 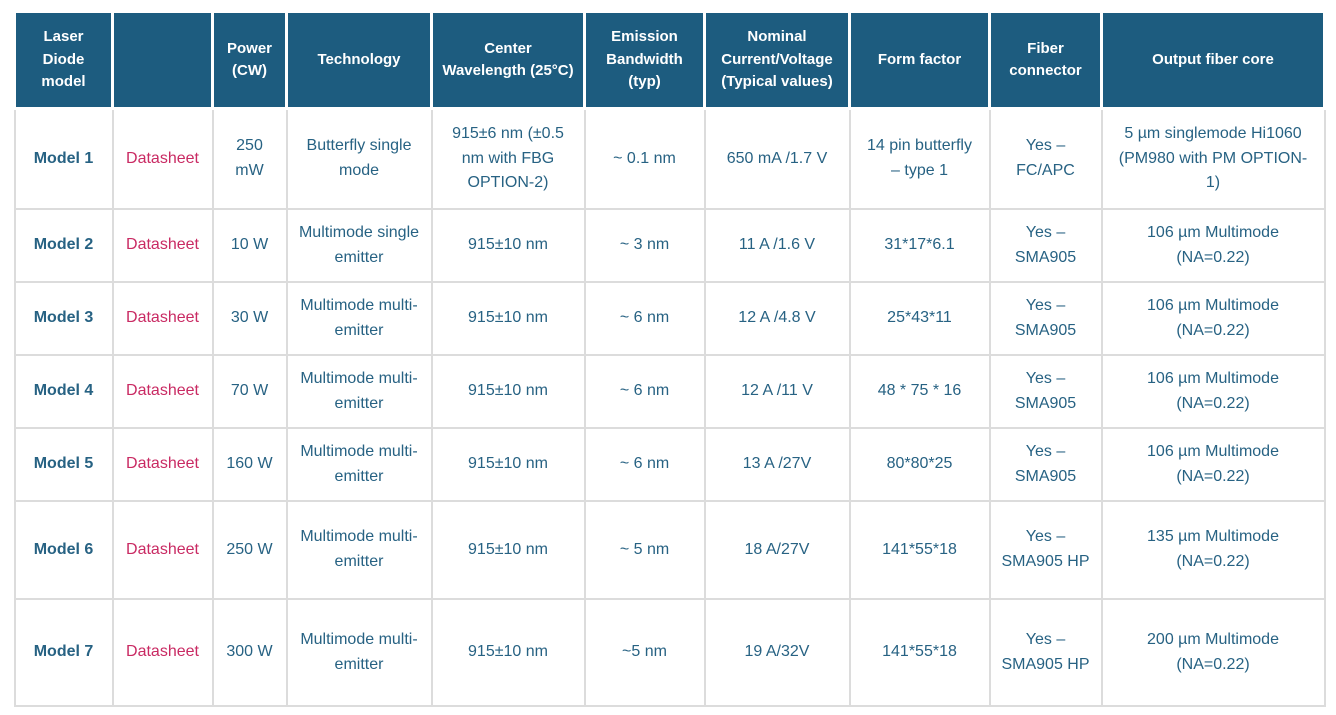 What do you see at coordinates (249, 245) in the screenshot?
I see `power-cell: 10 W` at bounding box center [249, 245].